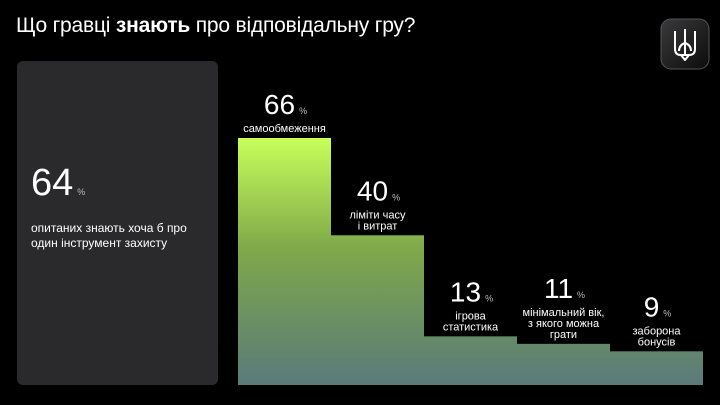 The width and height of the screenshot is (720, 405). Describe the element at coordinates (52, 183) in the screenshot. I see `summary-number: 64` at that location.